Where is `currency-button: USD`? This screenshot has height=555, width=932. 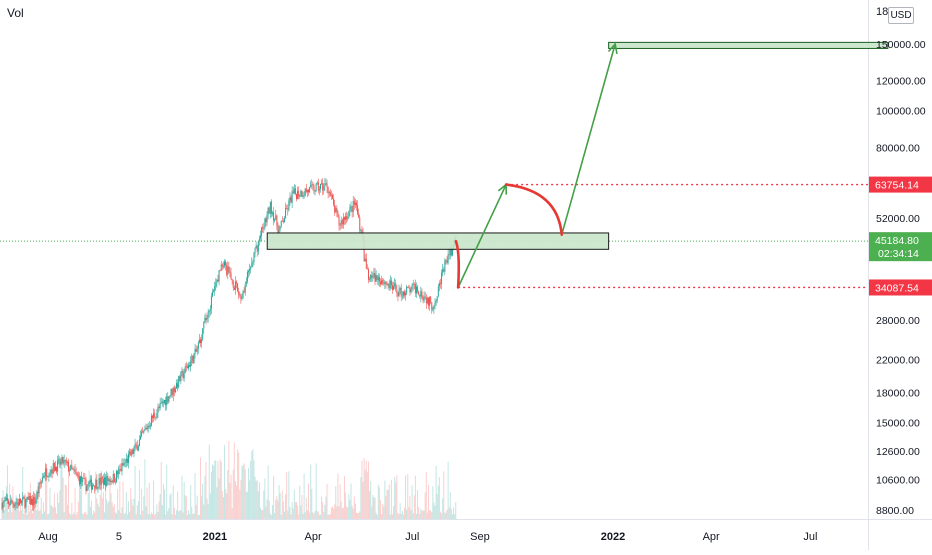 currency-button: USD is located at coordinates (901, 15).